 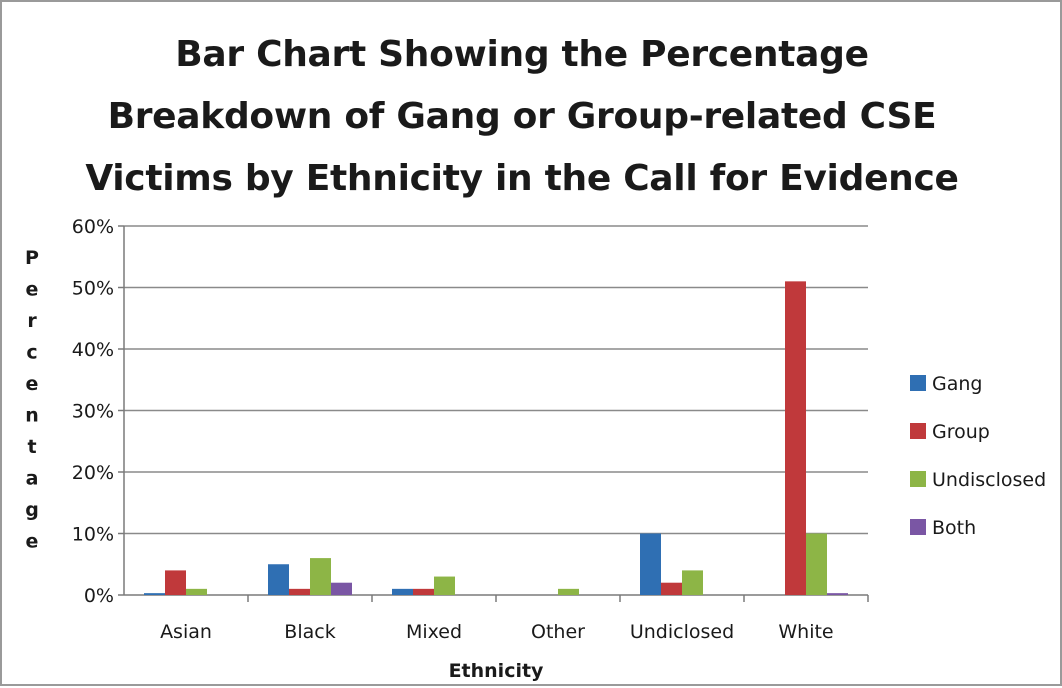 What do you see at coordinates (341, 588) in the screenshot?
I see `bar-both-black` at bounding box center [341, 588].